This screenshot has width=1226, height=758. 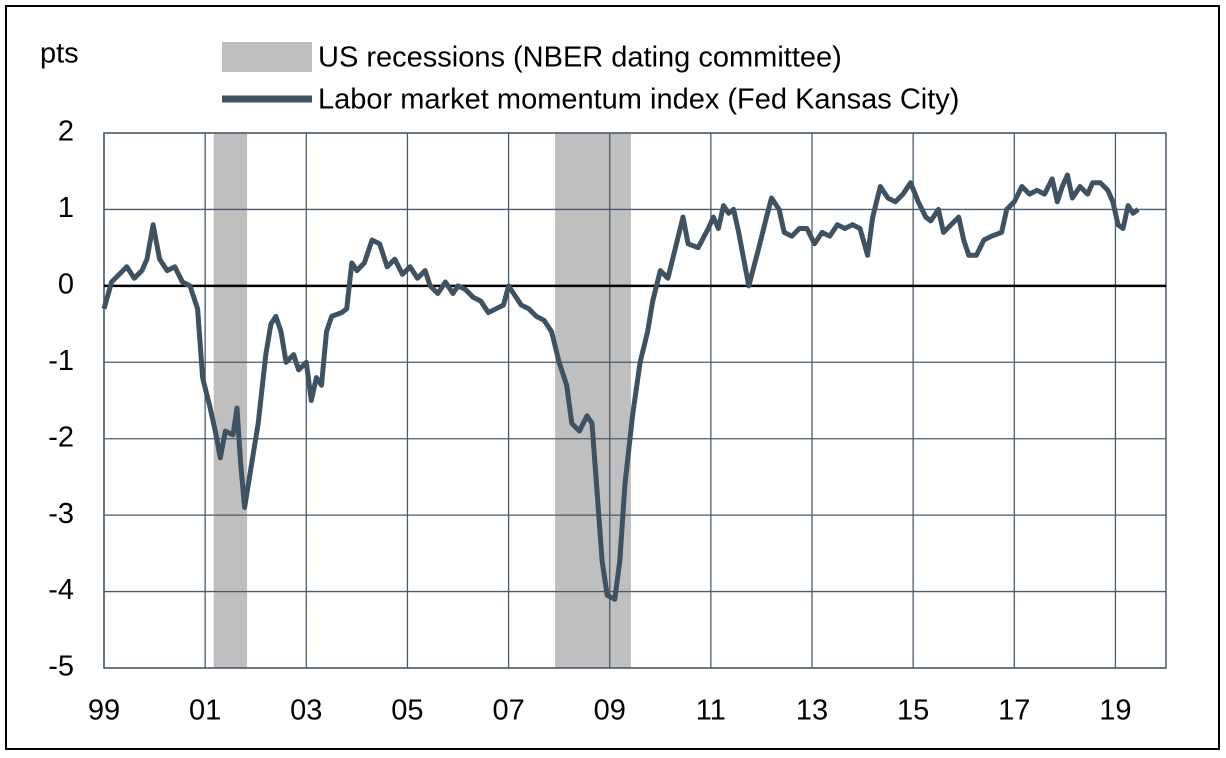 I want to click on x-tick-label: 01, so click(x=205, y=711).